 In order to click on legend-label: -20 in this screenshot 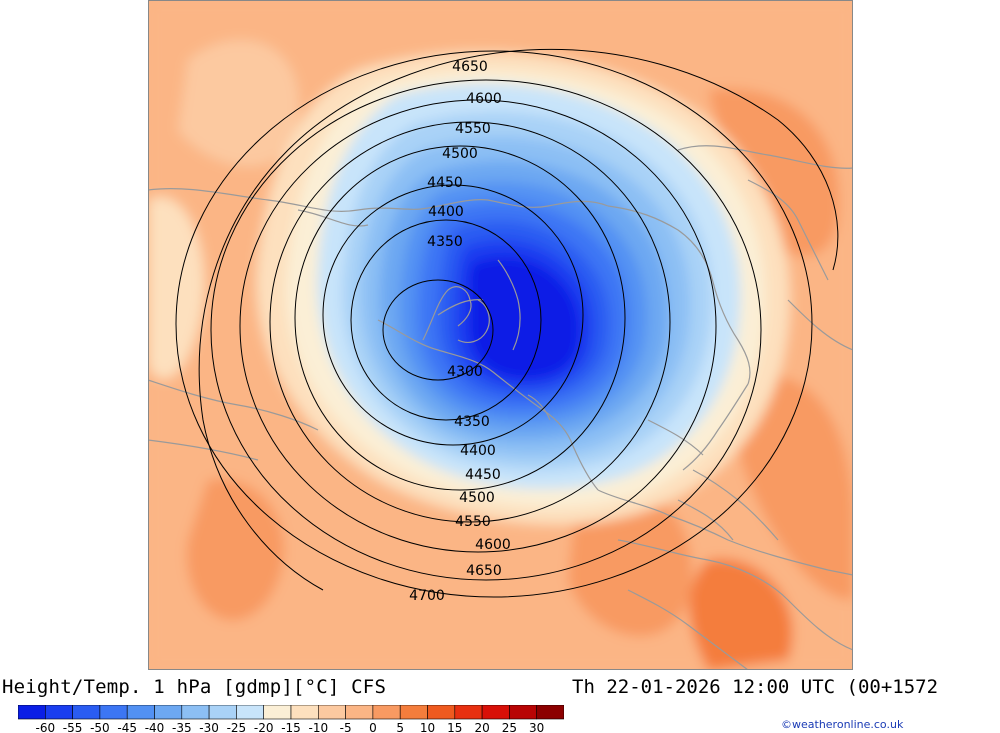, I will do `click(264, 727)`.